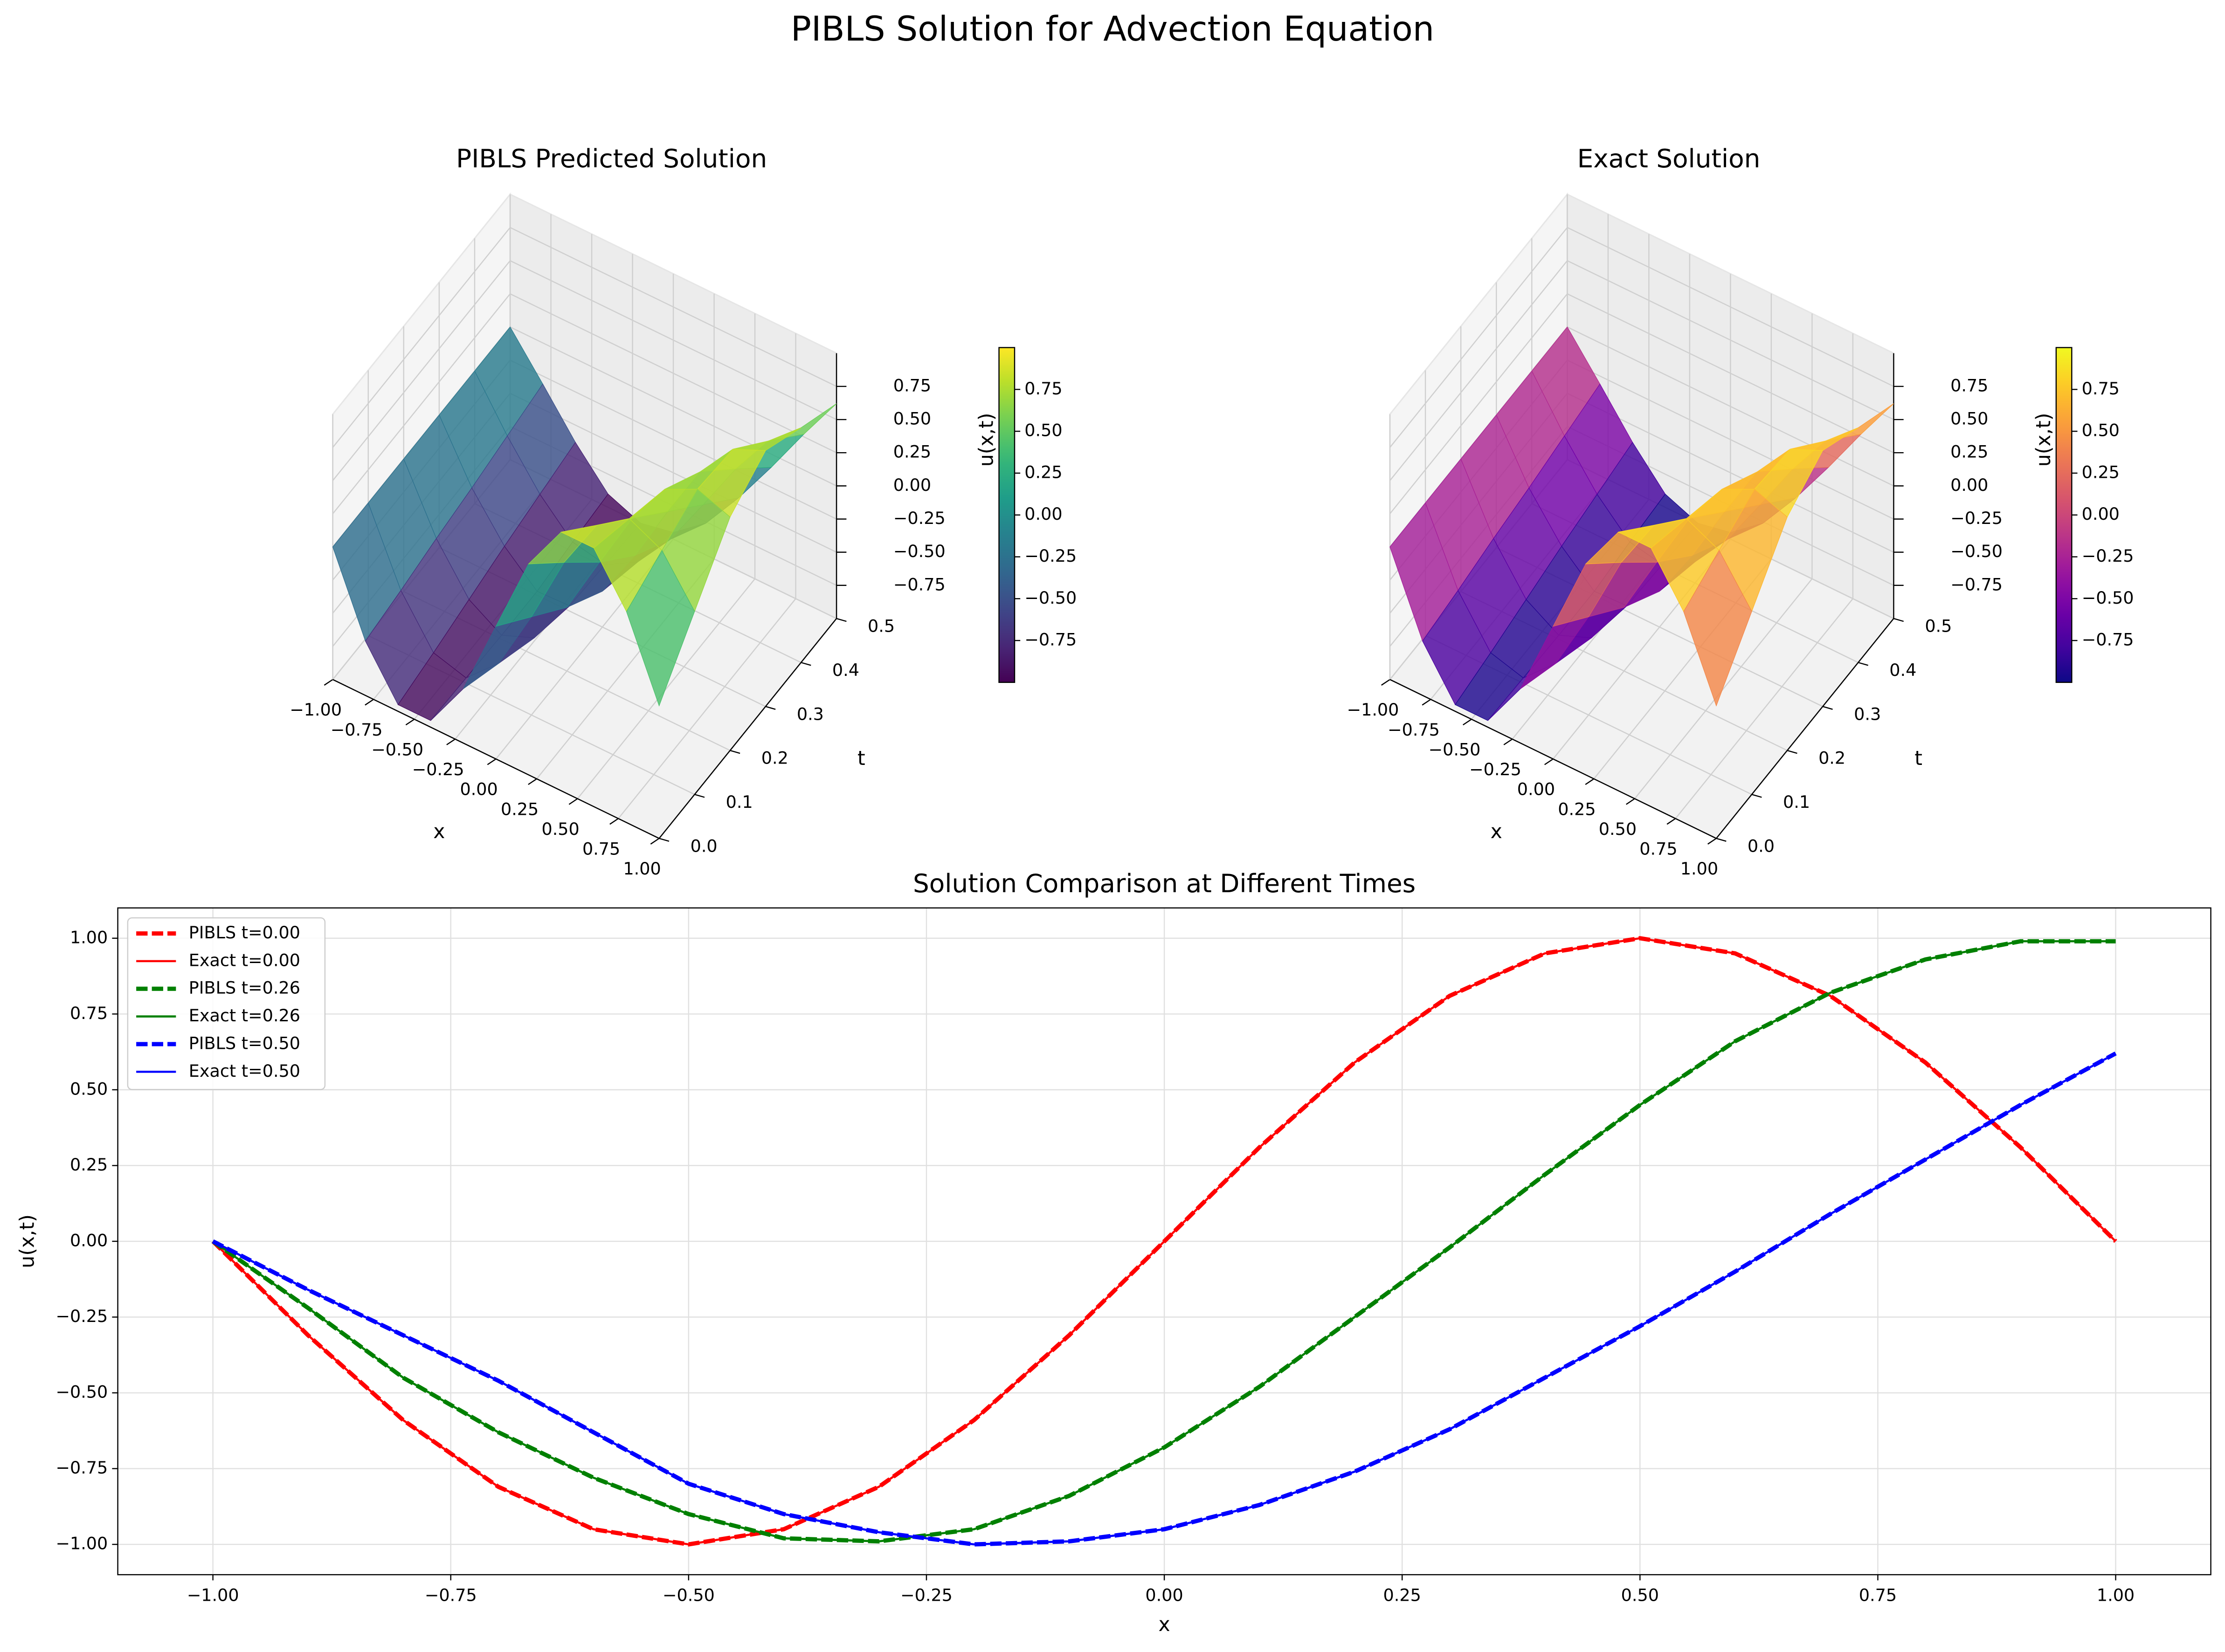  Describe the element at coordinates (1797, 802) in the screenshot. I see `y-tick-label: 0.1` at that location.